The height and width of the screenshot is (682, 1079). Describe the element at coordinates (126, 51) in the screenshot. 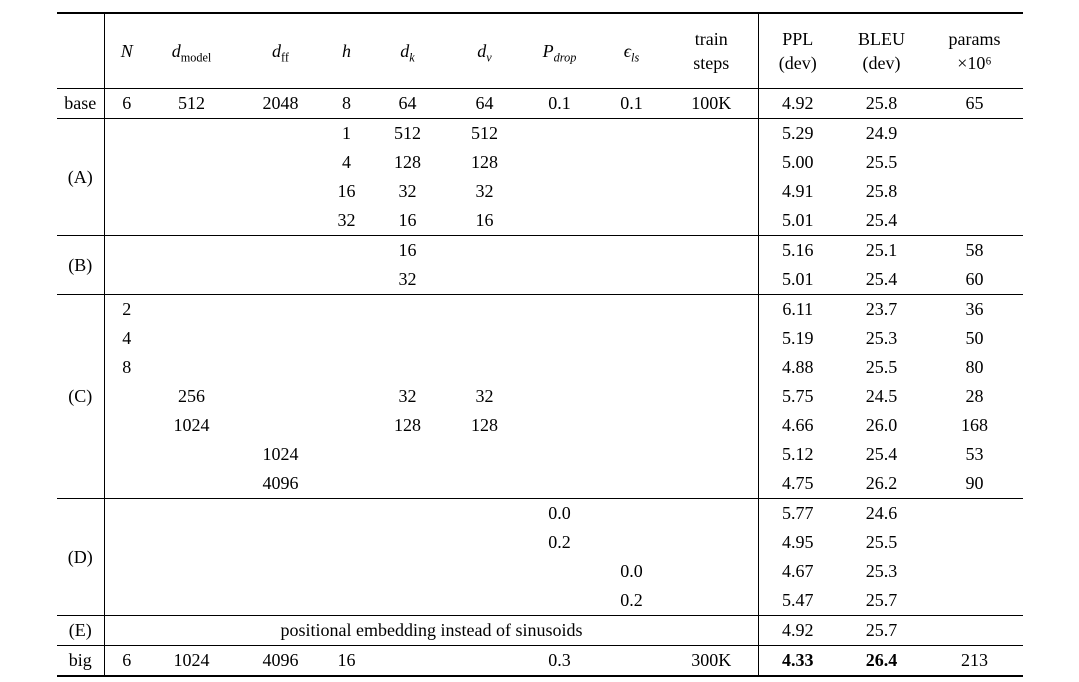

I see `col-header-N: N` at that location.